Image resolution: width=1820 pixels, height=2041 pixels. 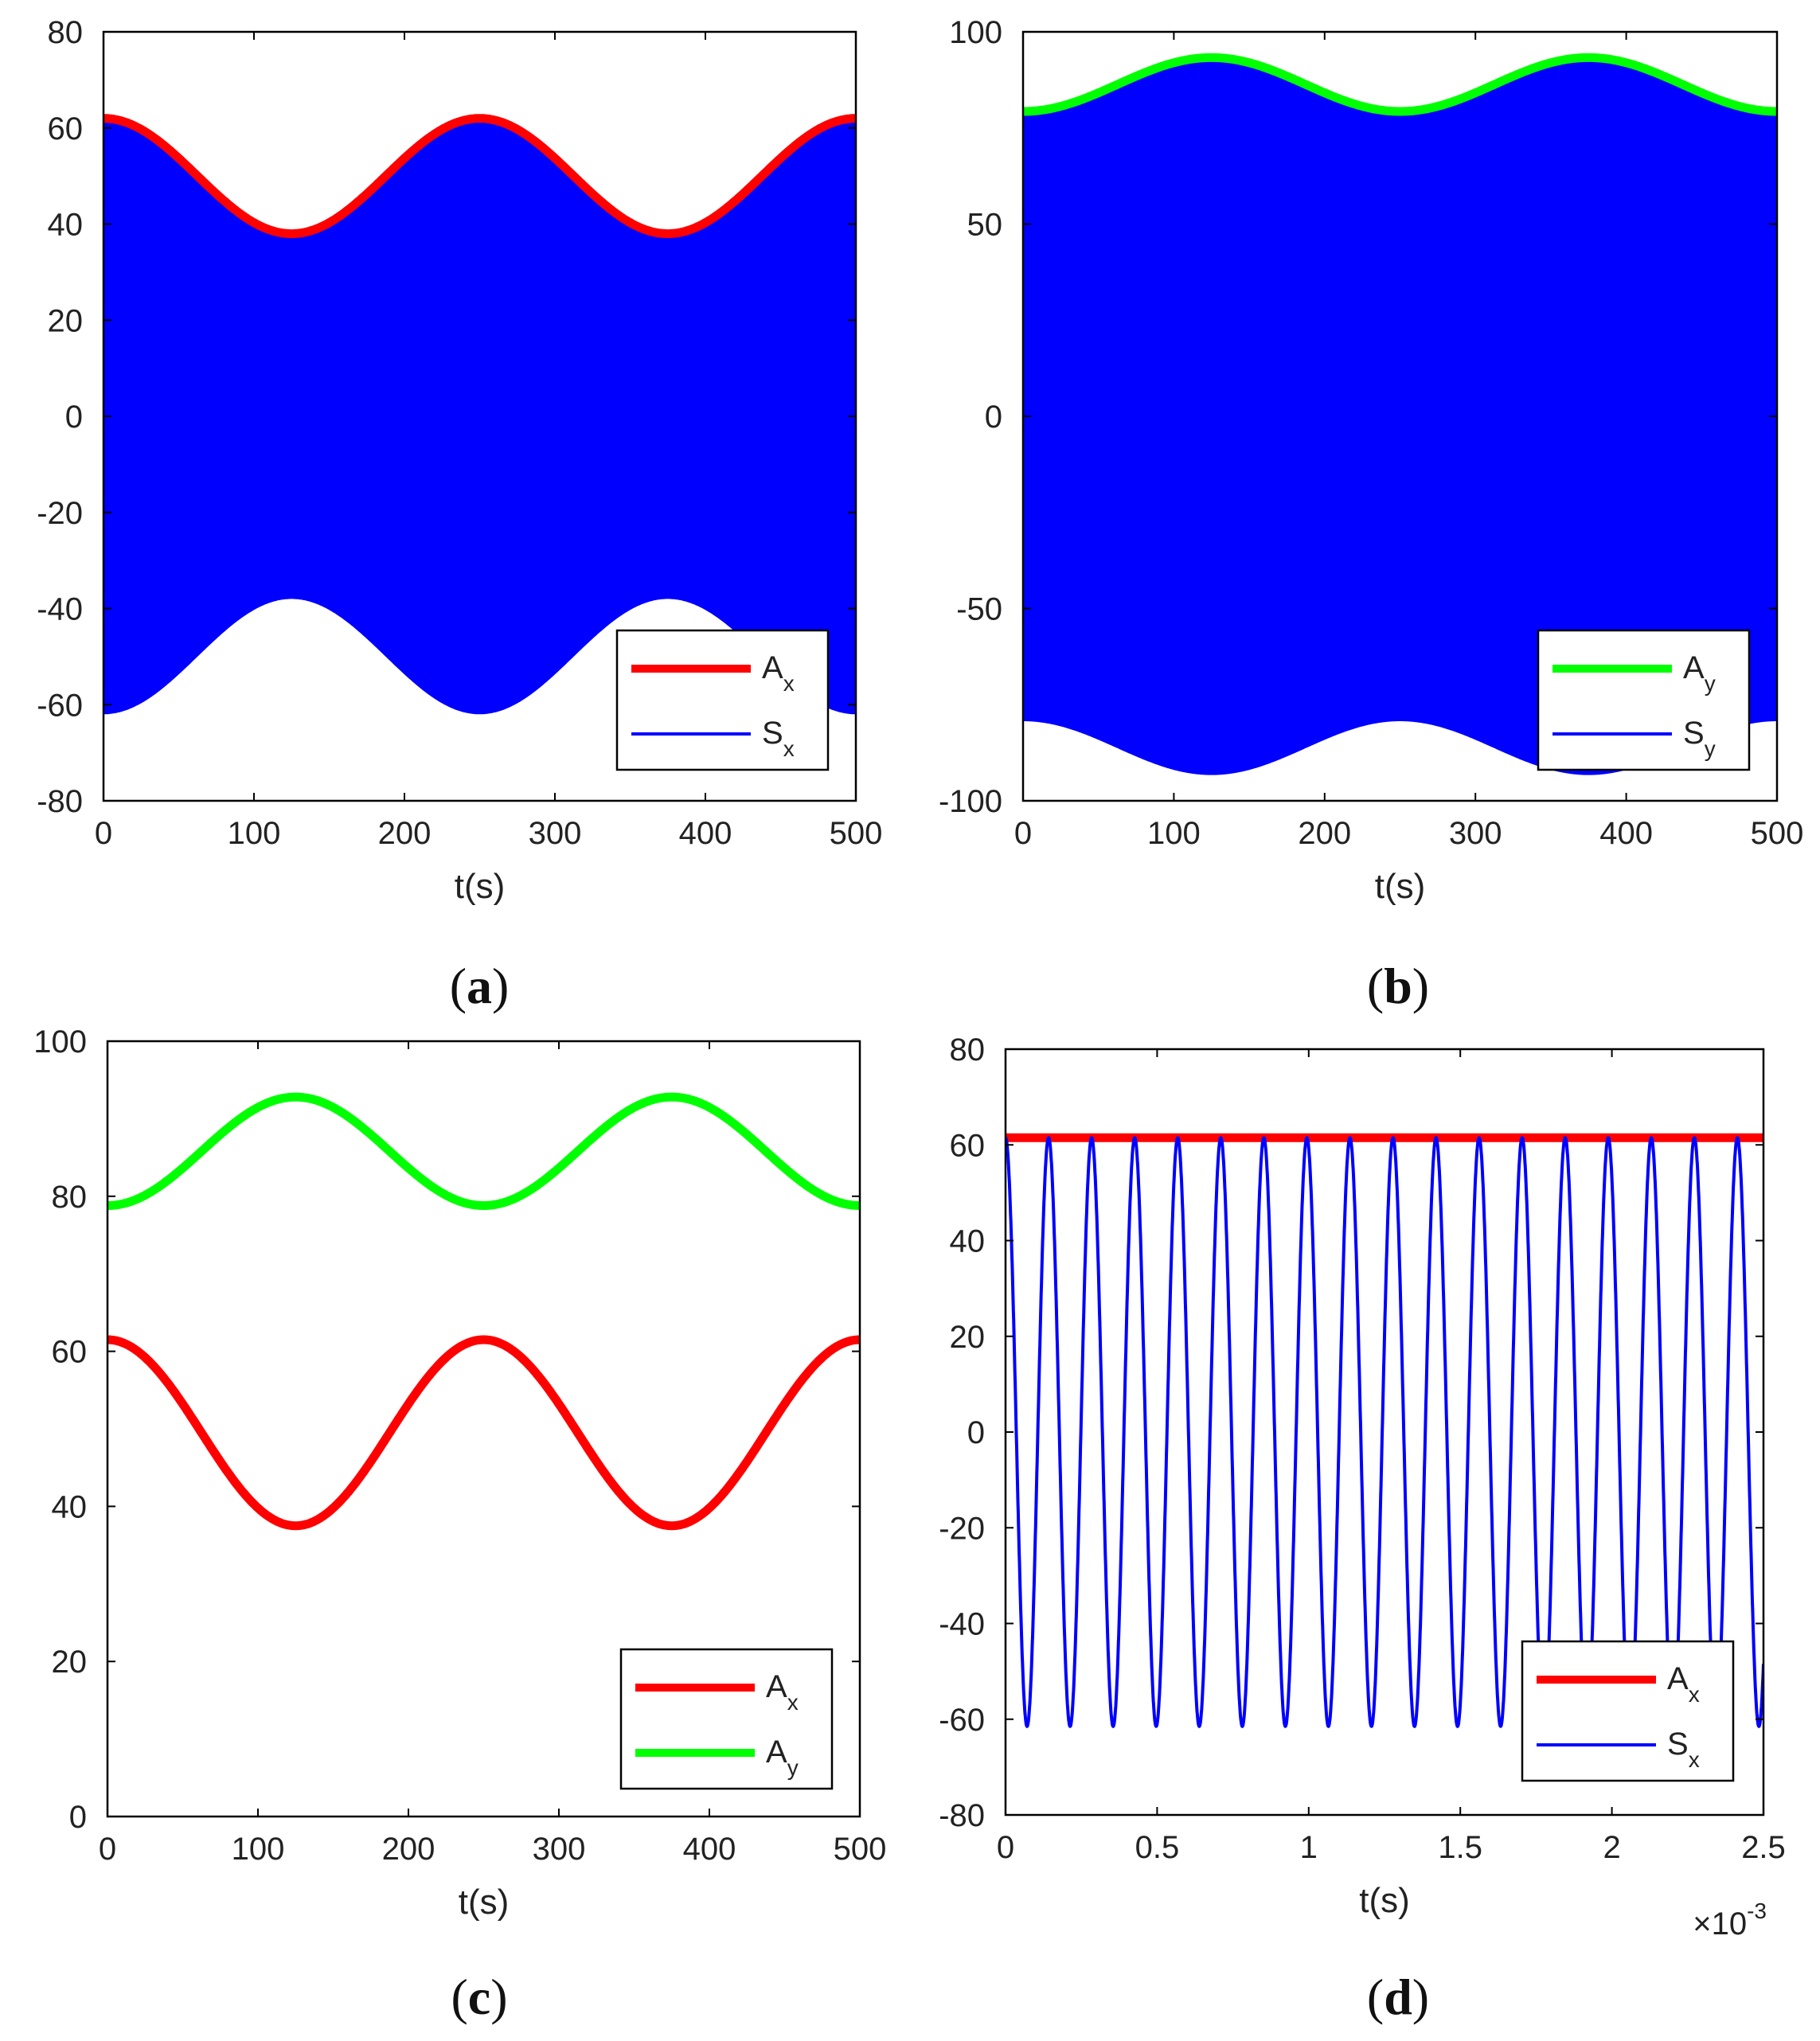 I want to click on xtick-label: 1, so click(x=1309, y=1847).